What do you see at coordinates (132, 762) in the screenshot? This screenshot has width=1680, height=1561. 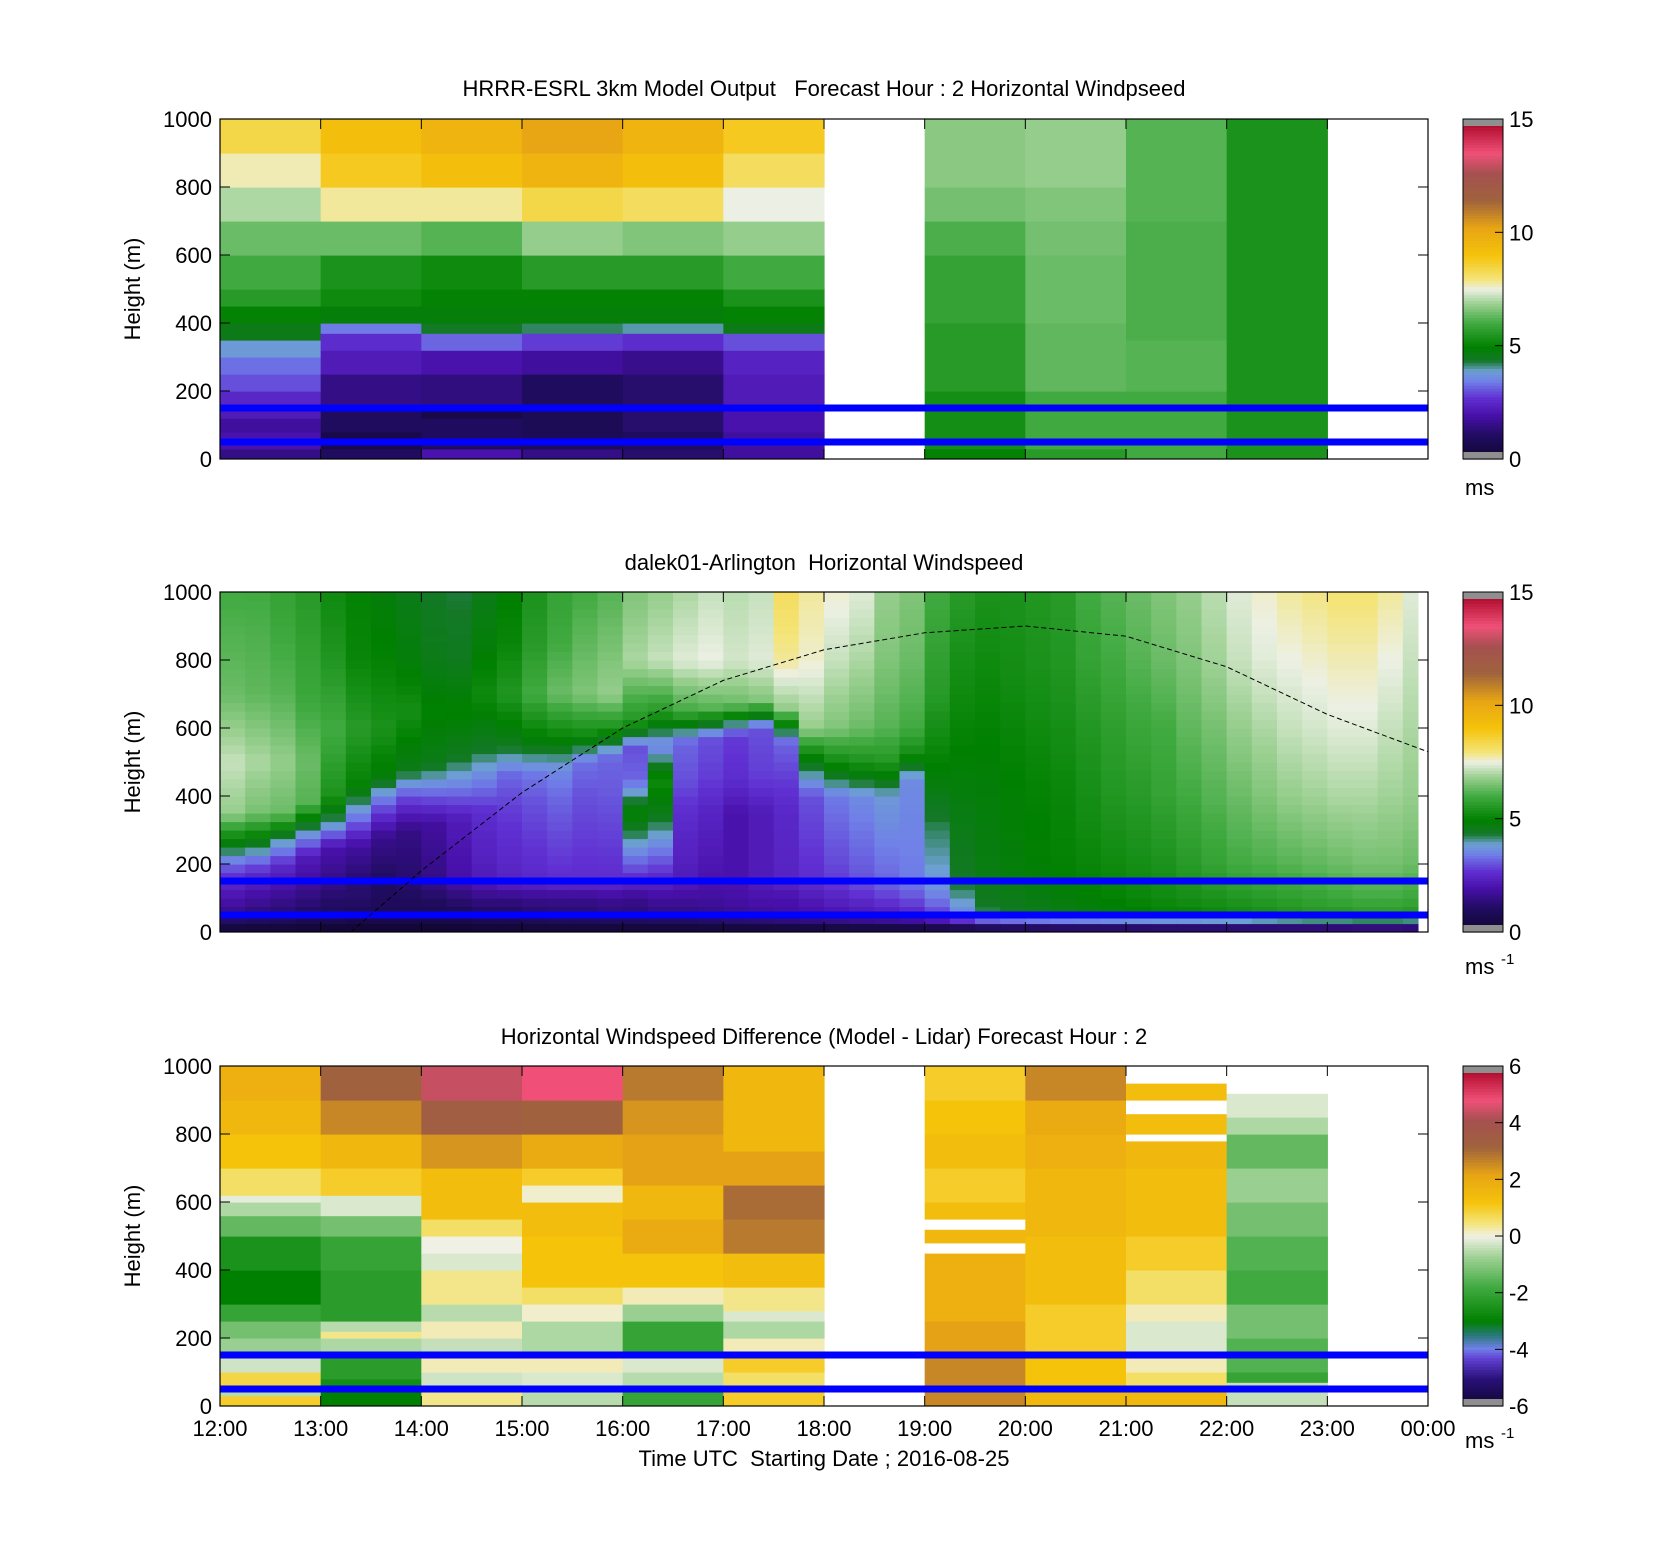 I see `panel-lidar-ylabel: Height (m)` at bounding box center [132, 762].